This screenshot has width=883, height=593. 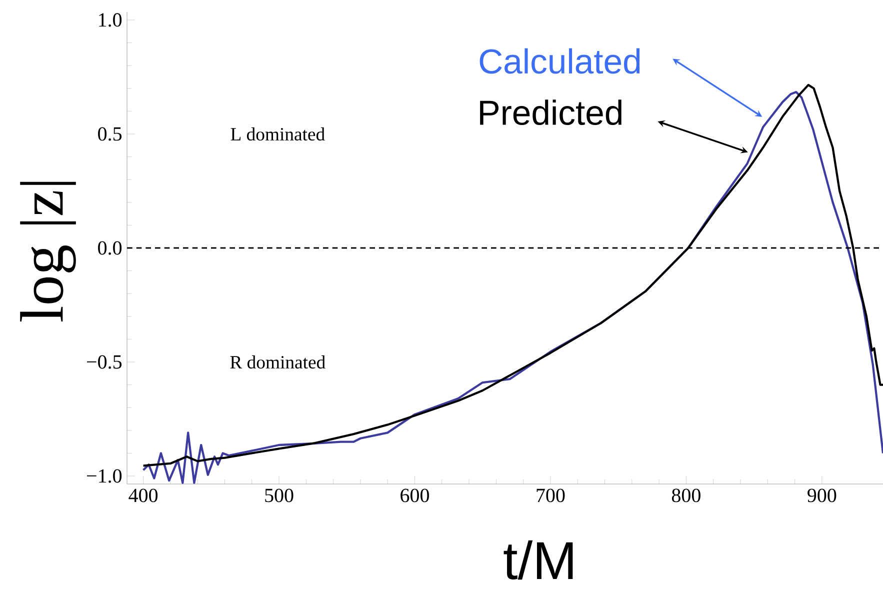 I want to click on annotation: R dominated, so click(x=278, y=362).